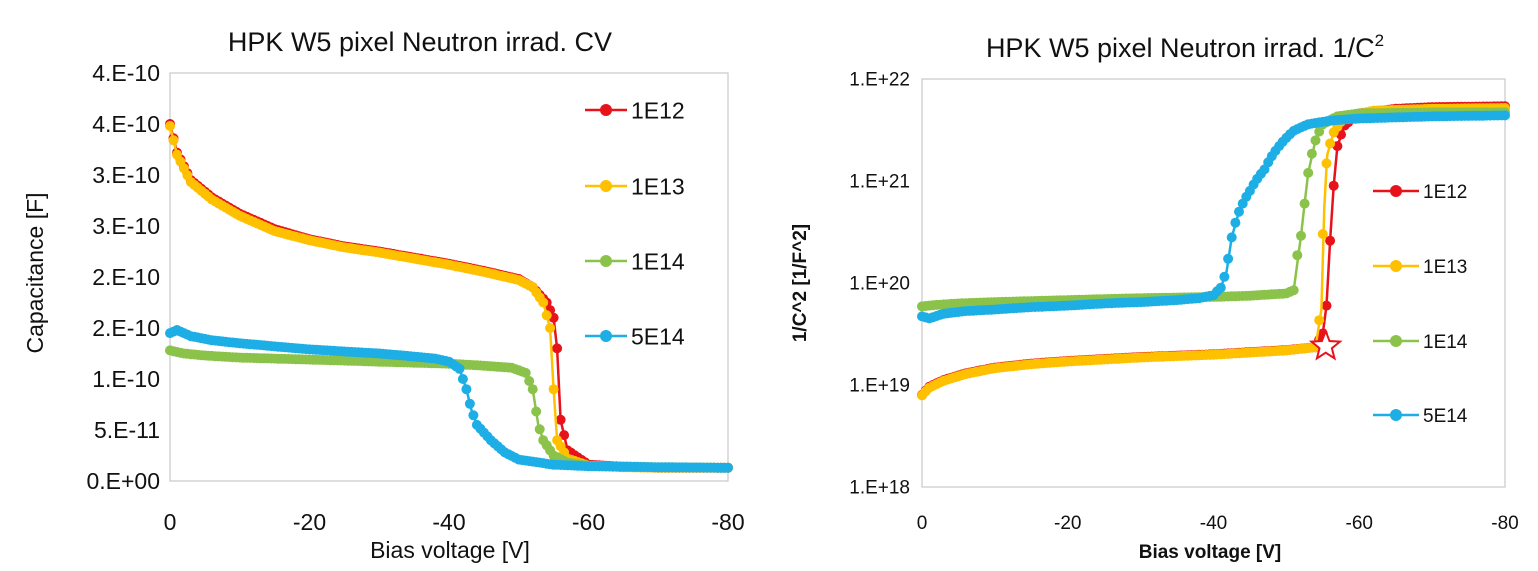 The width and height of the screenshot is (1538, 571). Describe the element at coordinates (635, 223) in the screenshot. I see `cv-legend: 1E12 1E13 1E14 5E14` at that location.